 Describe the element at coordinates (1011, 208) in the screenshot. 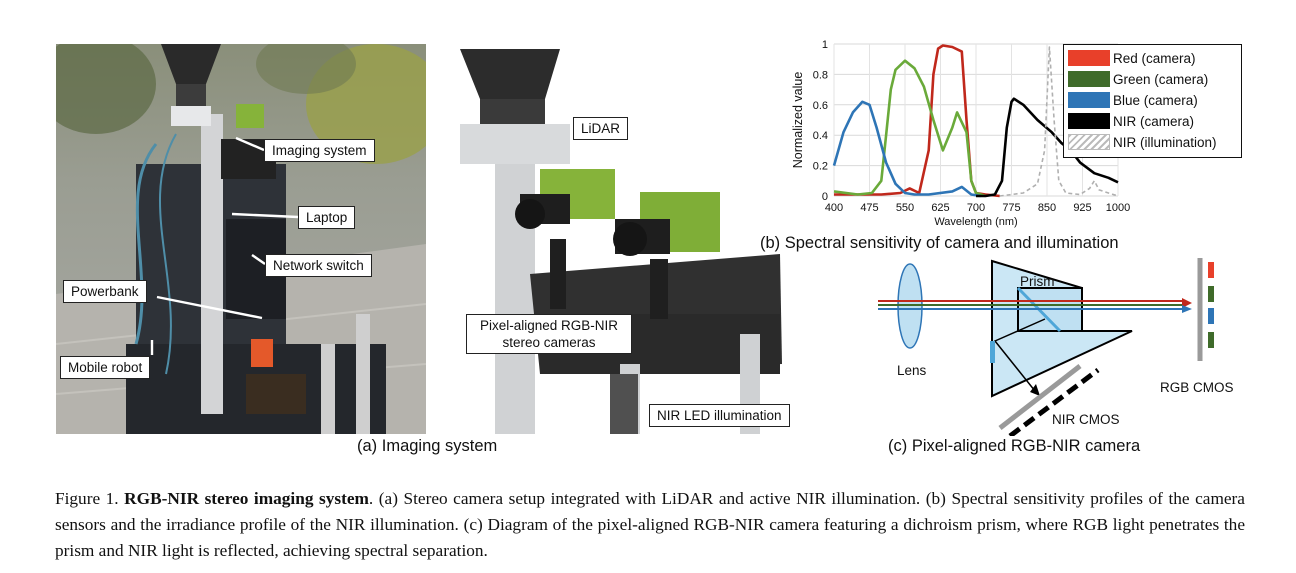

I see `x-tick-label: 775` at that location.